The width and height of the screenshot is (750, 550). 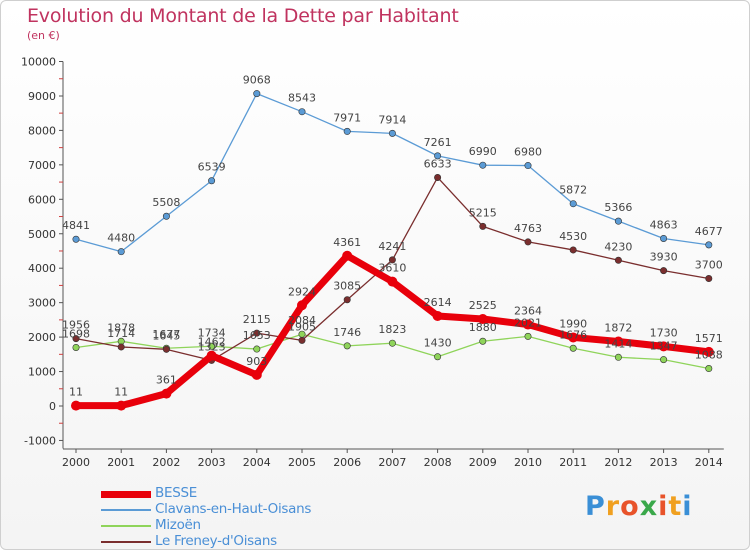 What do you see at coordinates (709, 265) in the screenshot?
I see `data-label-le-freney-d-oisans: 3700` at bounding box center [709, 265].